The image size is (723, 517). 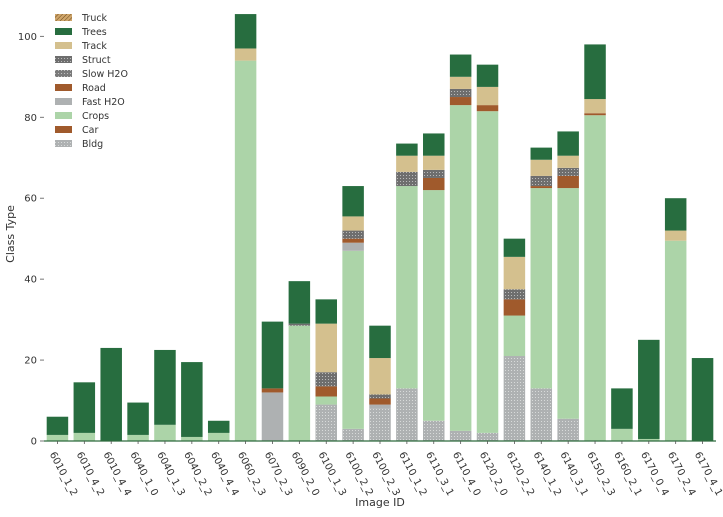 I want to click on legend-texture-struct, so click(x=63, y=59).